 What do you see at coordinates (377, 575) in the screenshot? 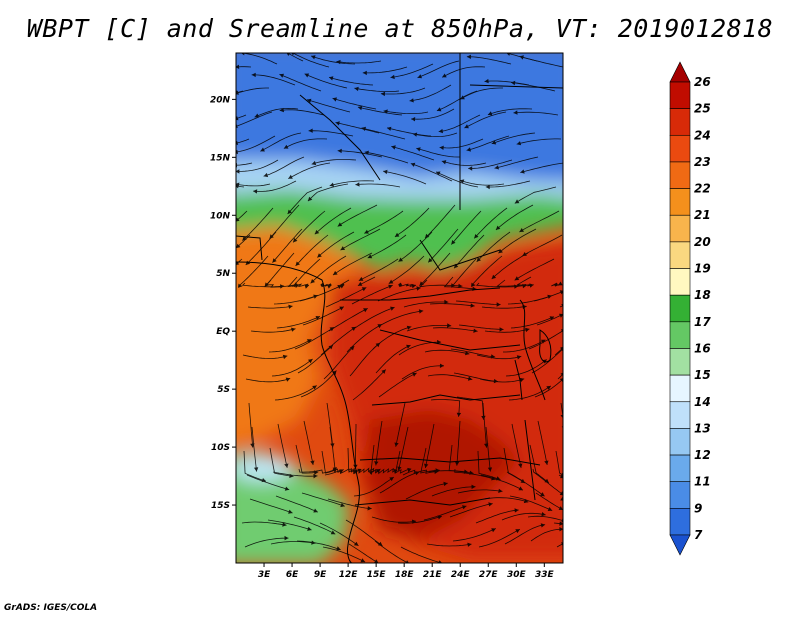
I see `lon-tick-label: 15E` at bounding box center [377, 575].